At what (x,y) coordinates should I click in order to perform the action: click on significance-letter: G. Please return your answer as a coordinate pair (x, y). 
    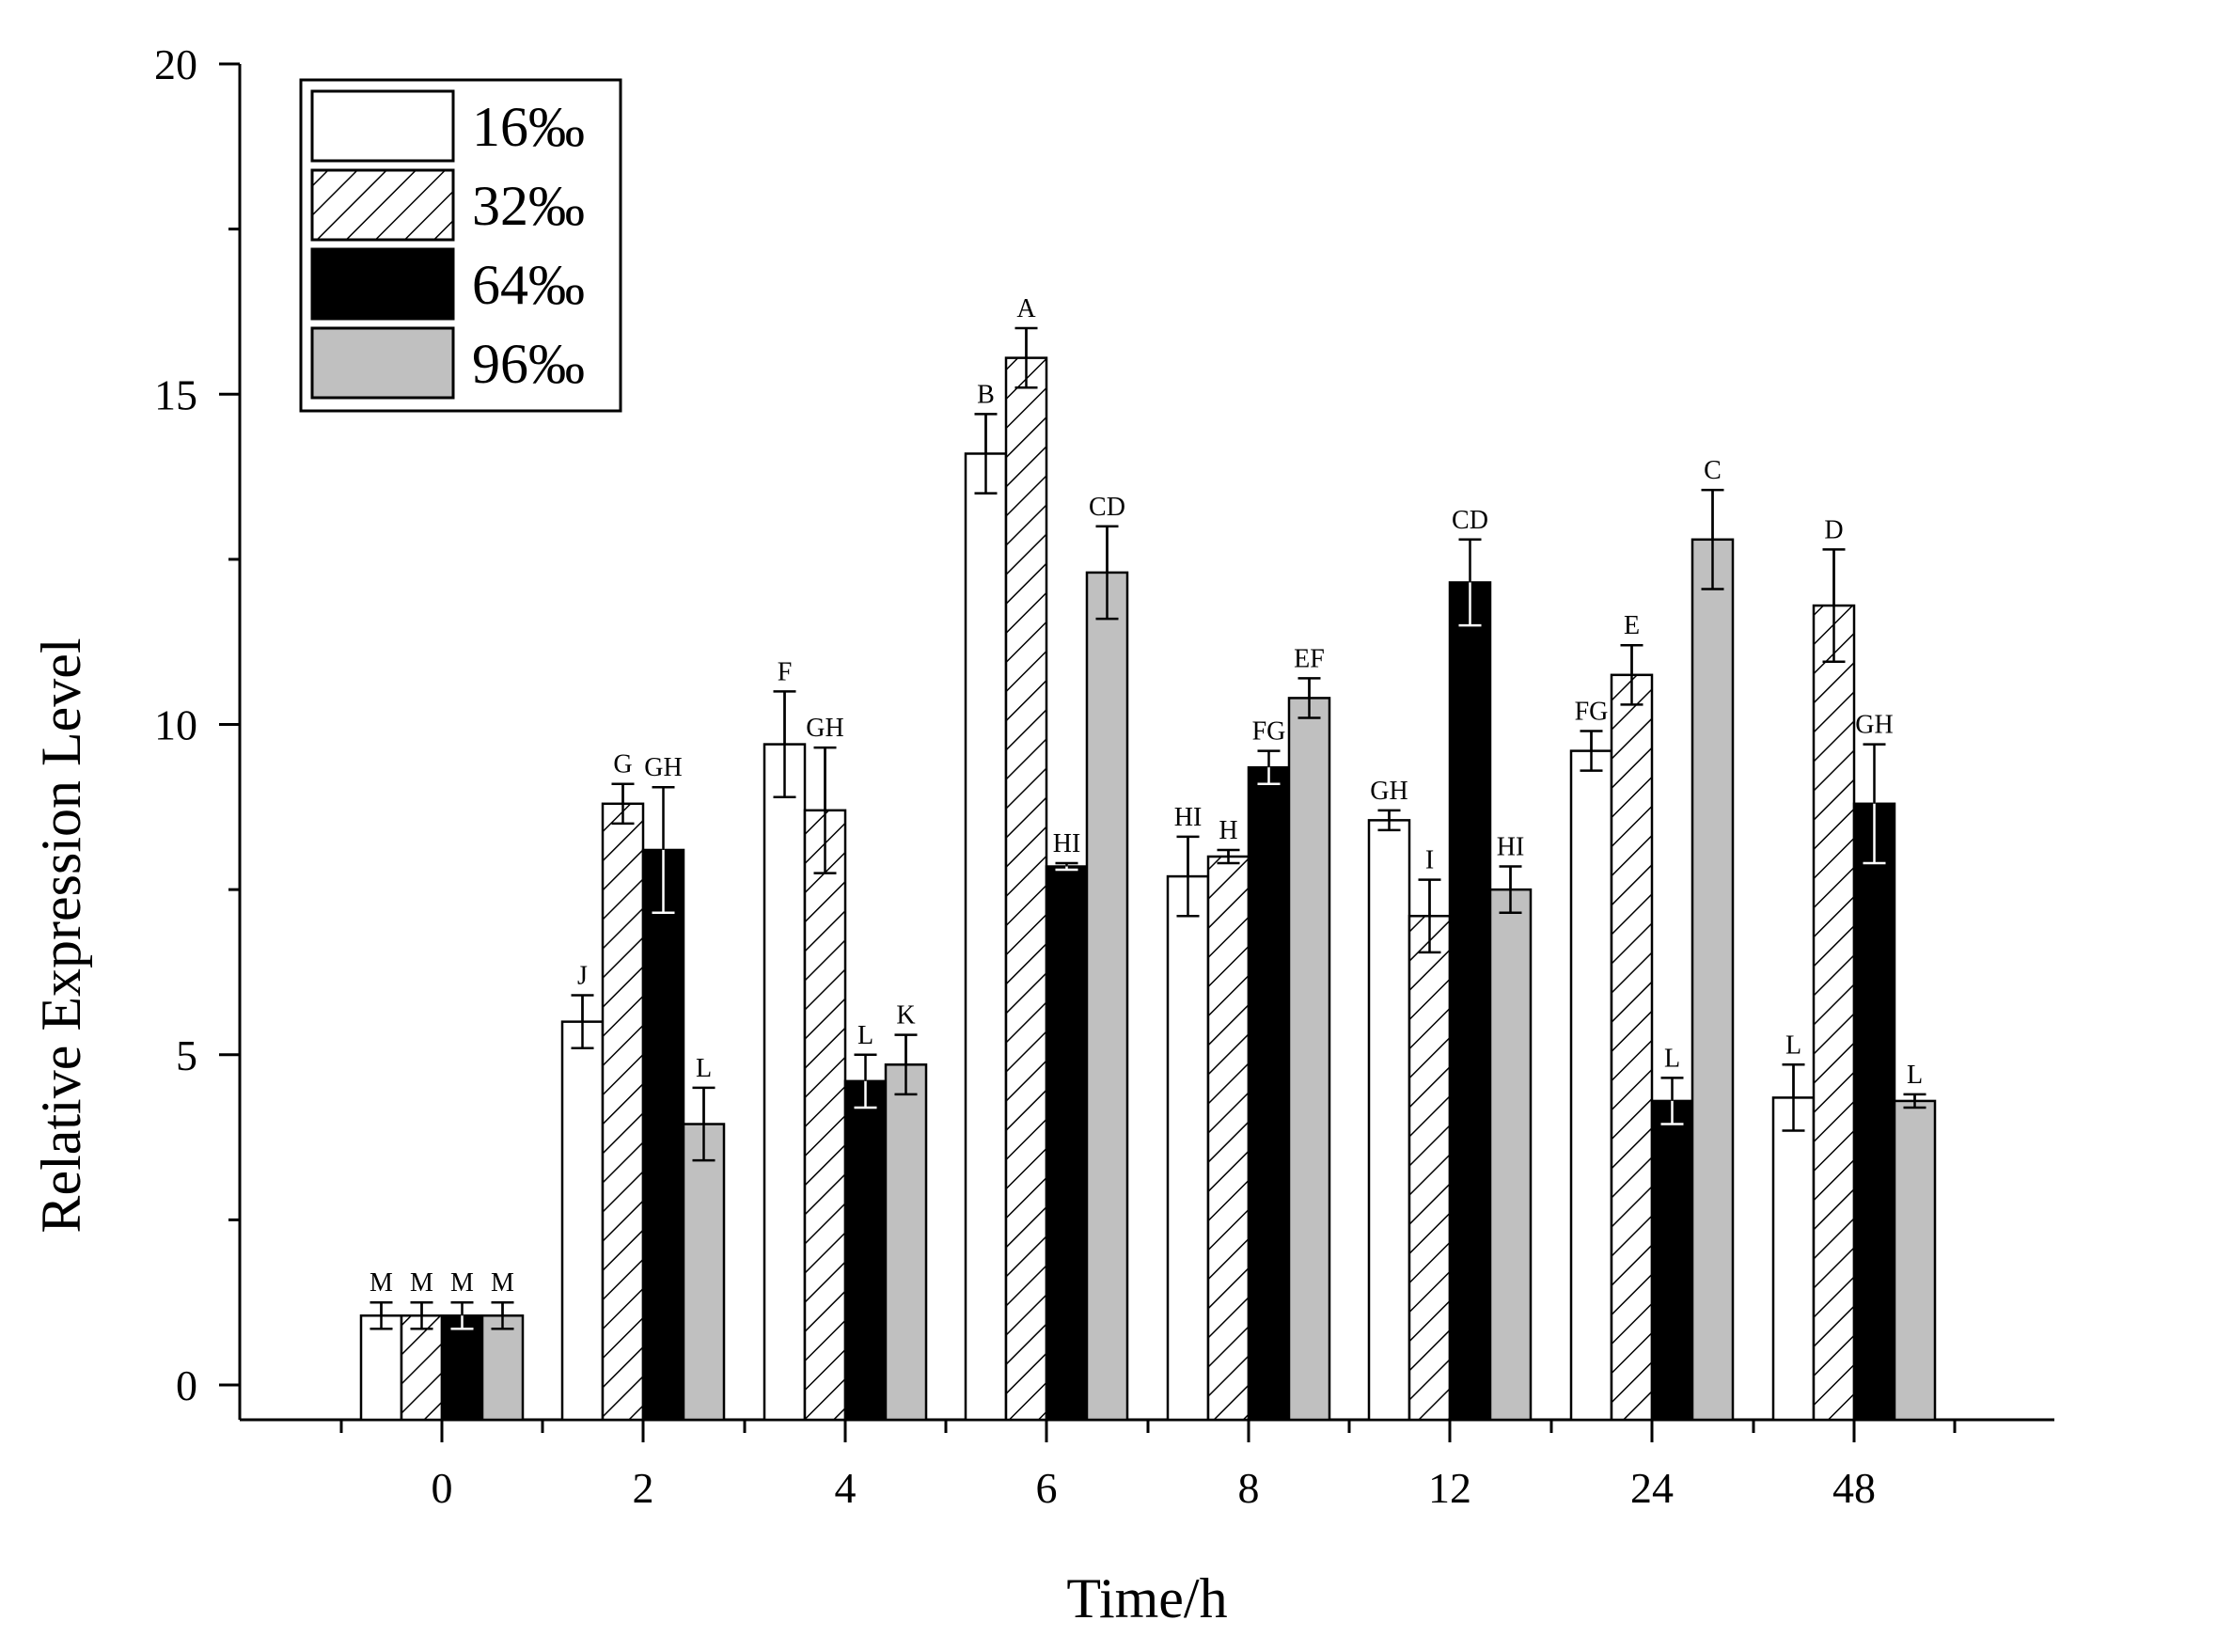
    Looking at the image, I should click on (622, 765).